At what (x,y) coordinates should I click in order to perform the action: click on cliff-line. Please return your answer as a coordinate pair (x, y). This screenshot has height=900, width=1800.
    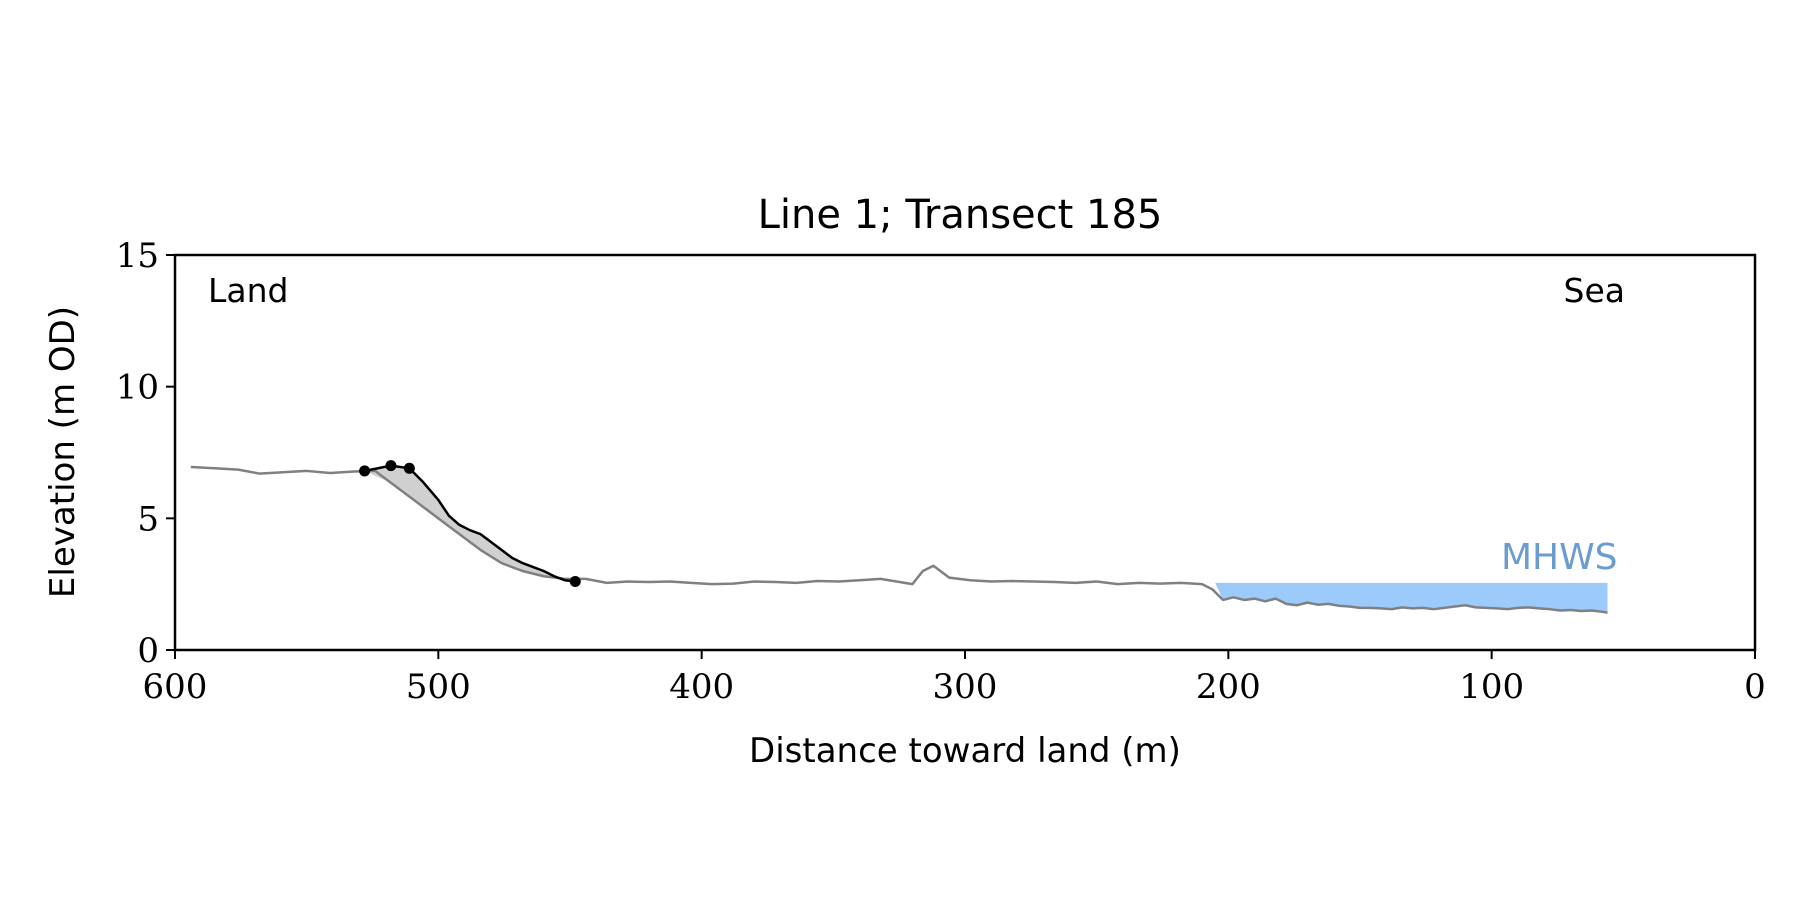
    Looking at the image, I should click on (470, 523).